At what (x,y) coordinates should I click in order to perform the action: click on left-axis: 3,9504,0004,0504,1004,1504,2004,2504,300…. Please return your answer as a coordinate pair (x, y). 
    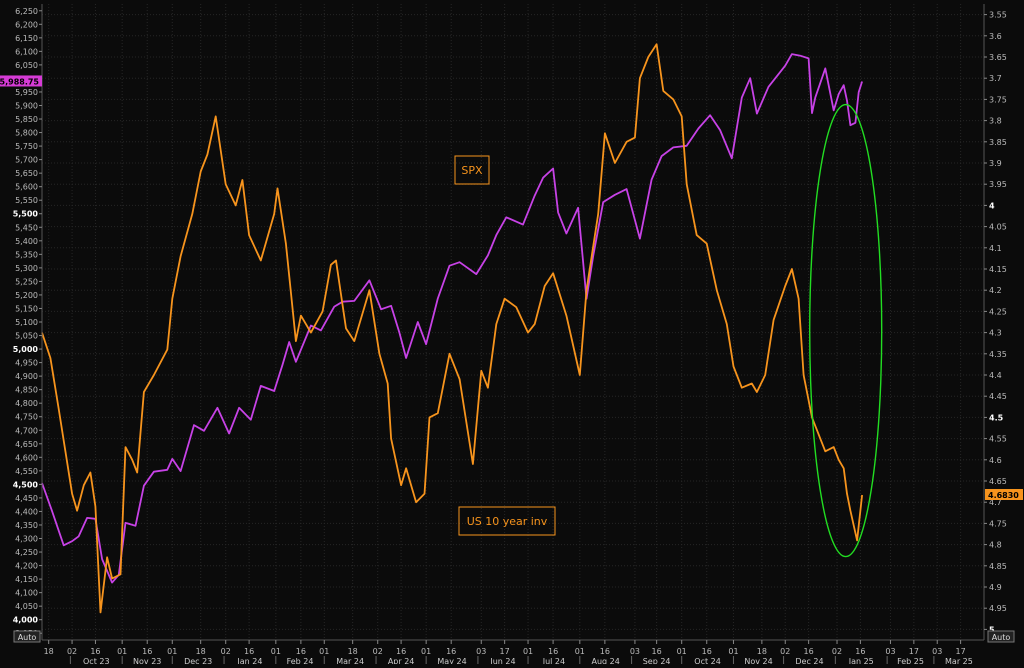
    Looking at the image, I should click on (21, 323).